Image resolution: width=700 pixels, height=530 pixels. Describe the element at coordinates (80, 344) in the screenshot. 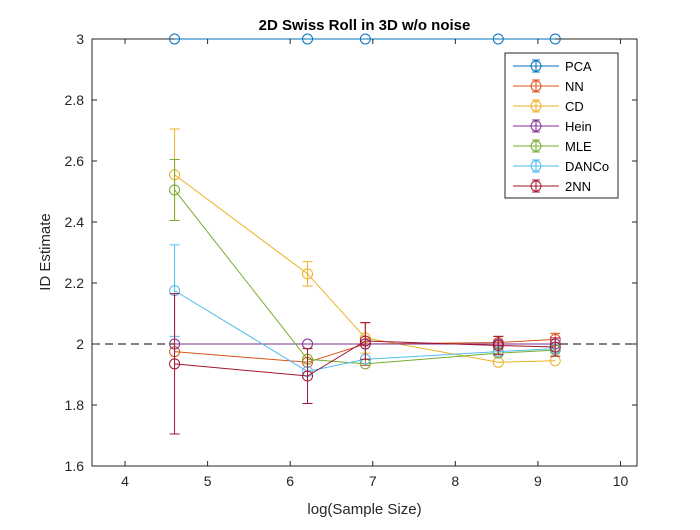

I see `y-tick-label: 2` at that location.